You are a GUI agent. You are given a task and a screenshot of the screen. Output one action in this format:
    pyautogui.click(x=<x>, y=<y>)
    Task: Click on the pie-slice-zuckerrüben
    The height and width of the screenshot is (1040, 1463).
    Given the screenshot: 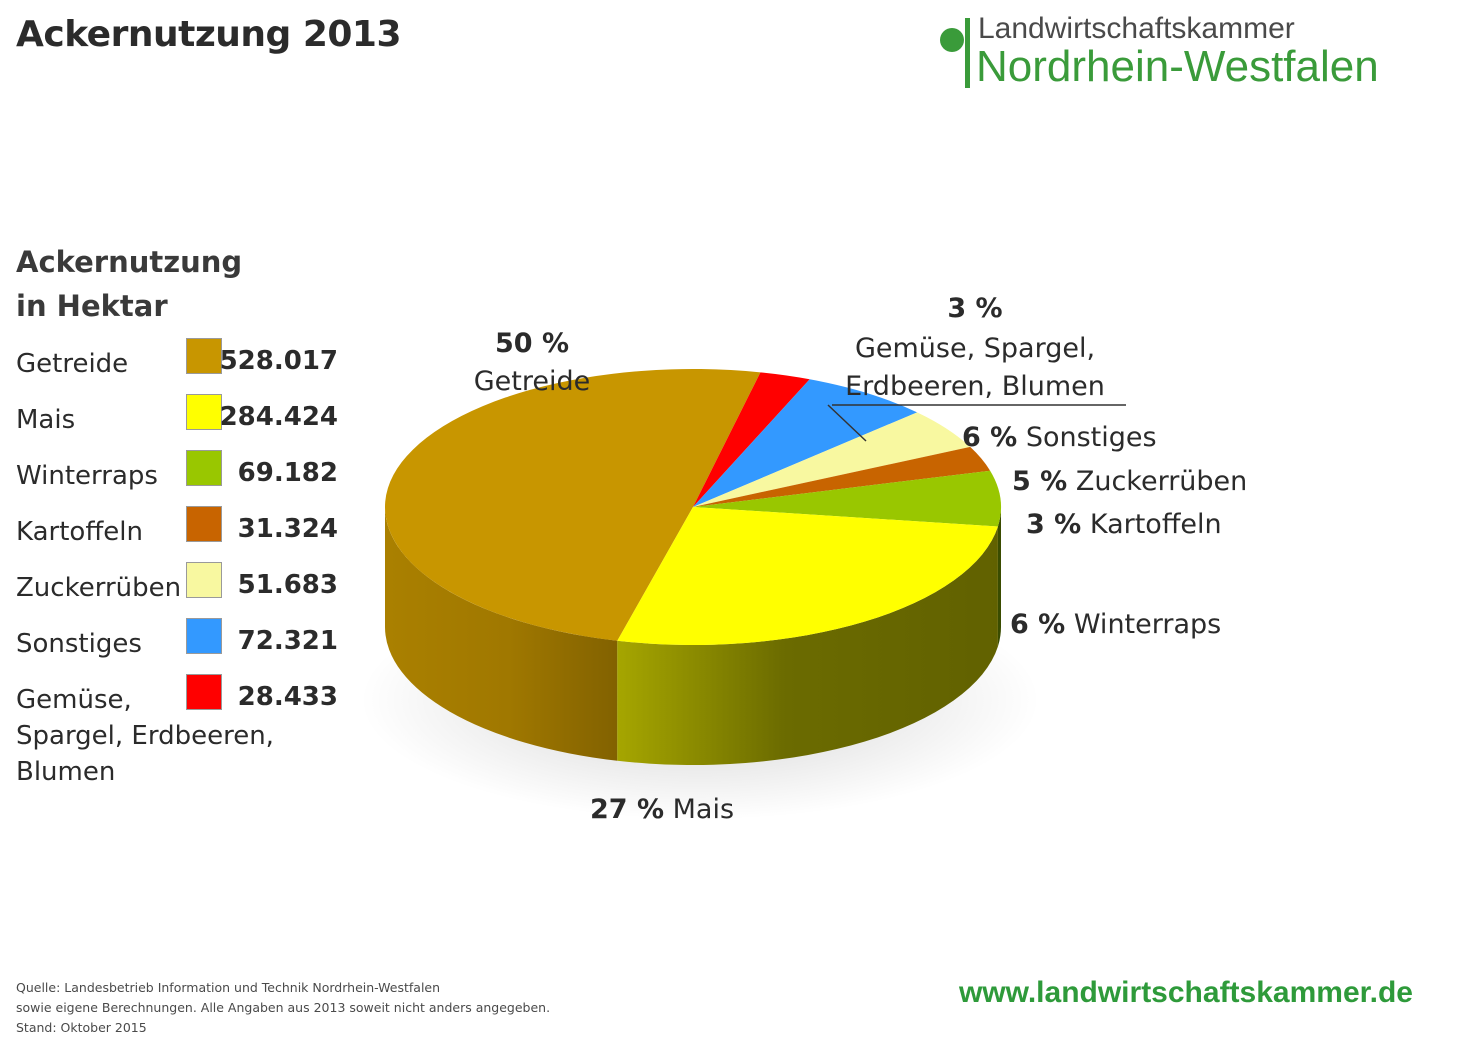 What is the action you would take?
    pyautogui.click(x=832, y=459)
    